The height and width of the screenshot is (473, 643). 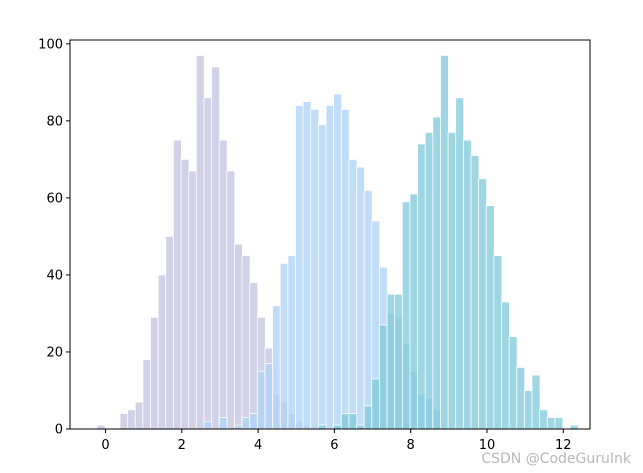 I want to click on x-tick-label: 0, so click(x=105, y=445).